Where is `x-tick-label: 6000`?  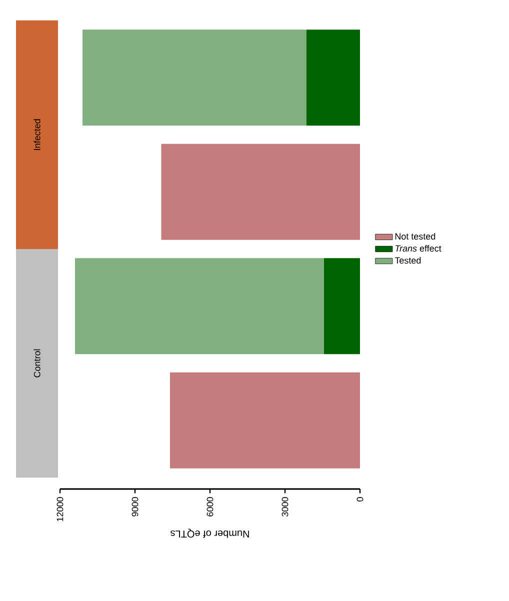 x-tick-label: 6000 is located at coordinates (210, 506).